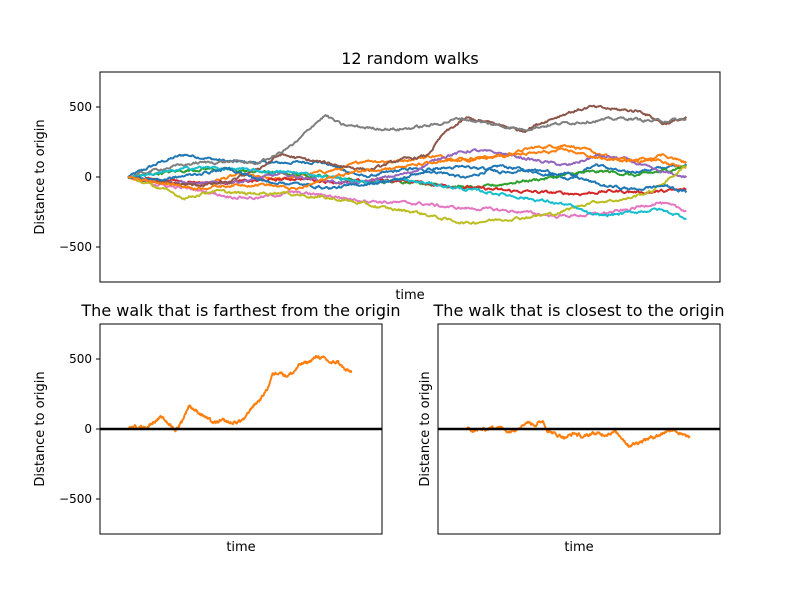 The width and height of the screenshot is (800, 604). Describe the element at coordinates (40, 428) in the screenshot. I see `farthest-ylabel: Distance to origin` at that location.